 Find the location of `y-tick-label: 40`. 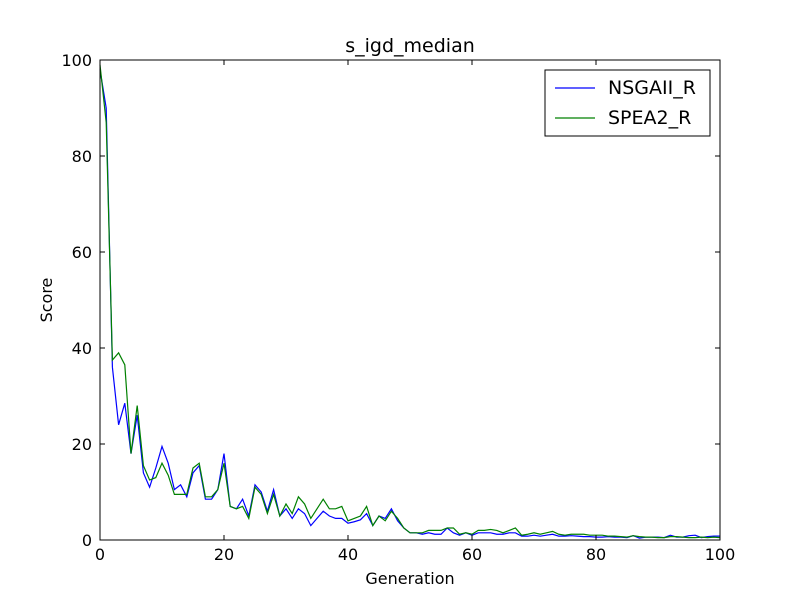

y-tick-label: 40 is located at coordinates (82, 348).